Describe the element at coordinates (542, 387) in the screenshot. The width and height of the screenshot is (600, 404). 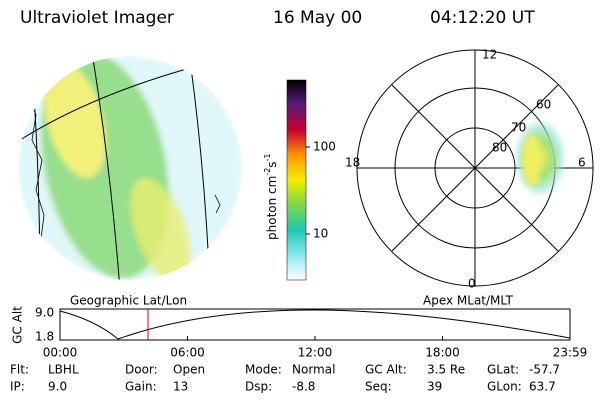
I see `status-value: 63.7` at that location.